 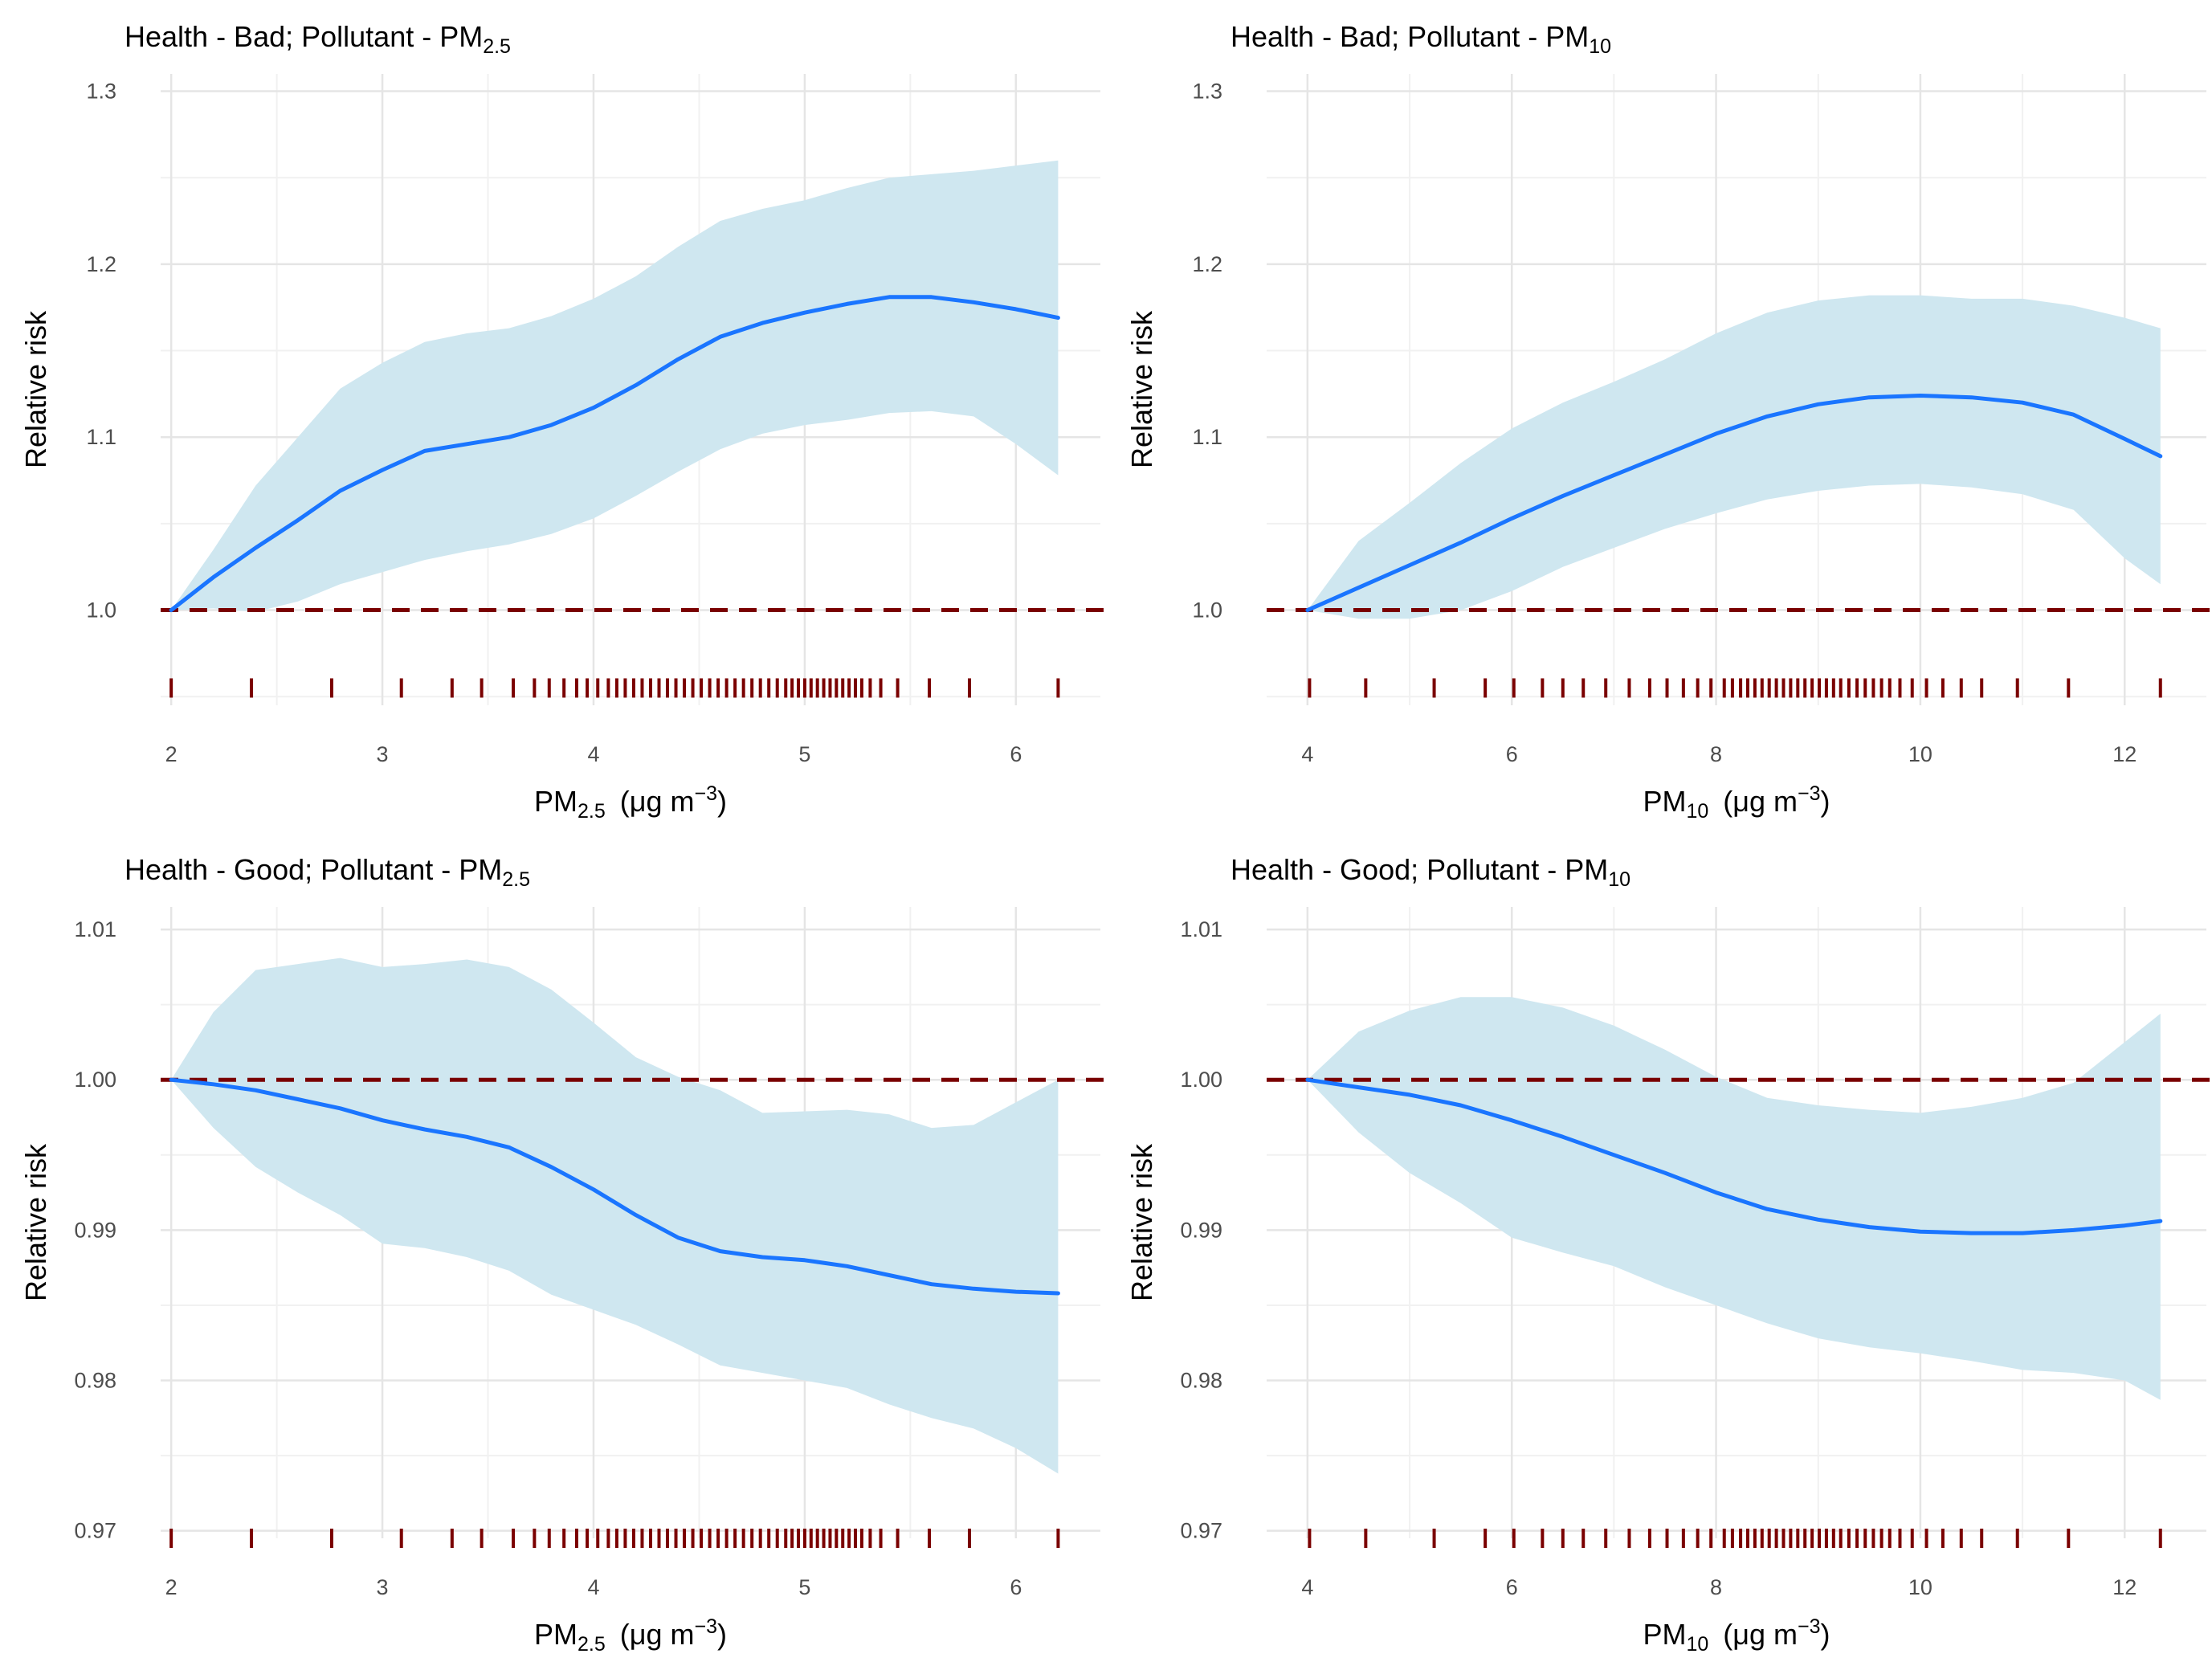 I want to click on panel-title: Health - Bad; Pollutant - PM2.5, so click(x=317, y=39).